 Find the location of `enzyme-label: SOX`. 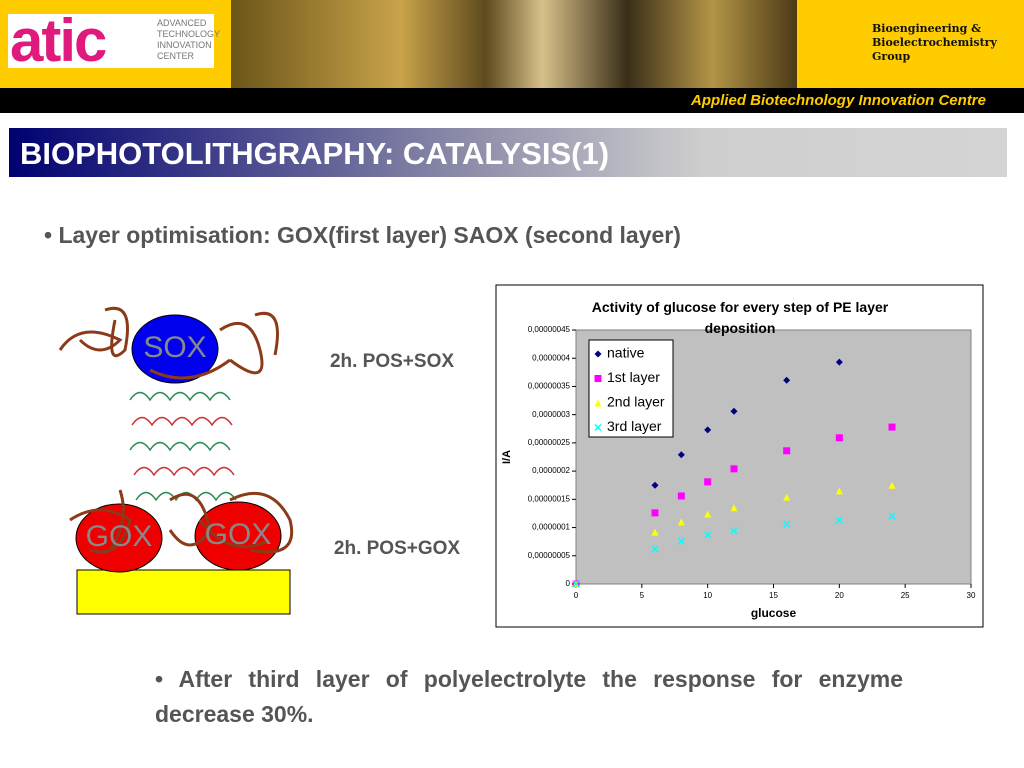

enzyme-label: SOX is located at coordinates (174, 347).